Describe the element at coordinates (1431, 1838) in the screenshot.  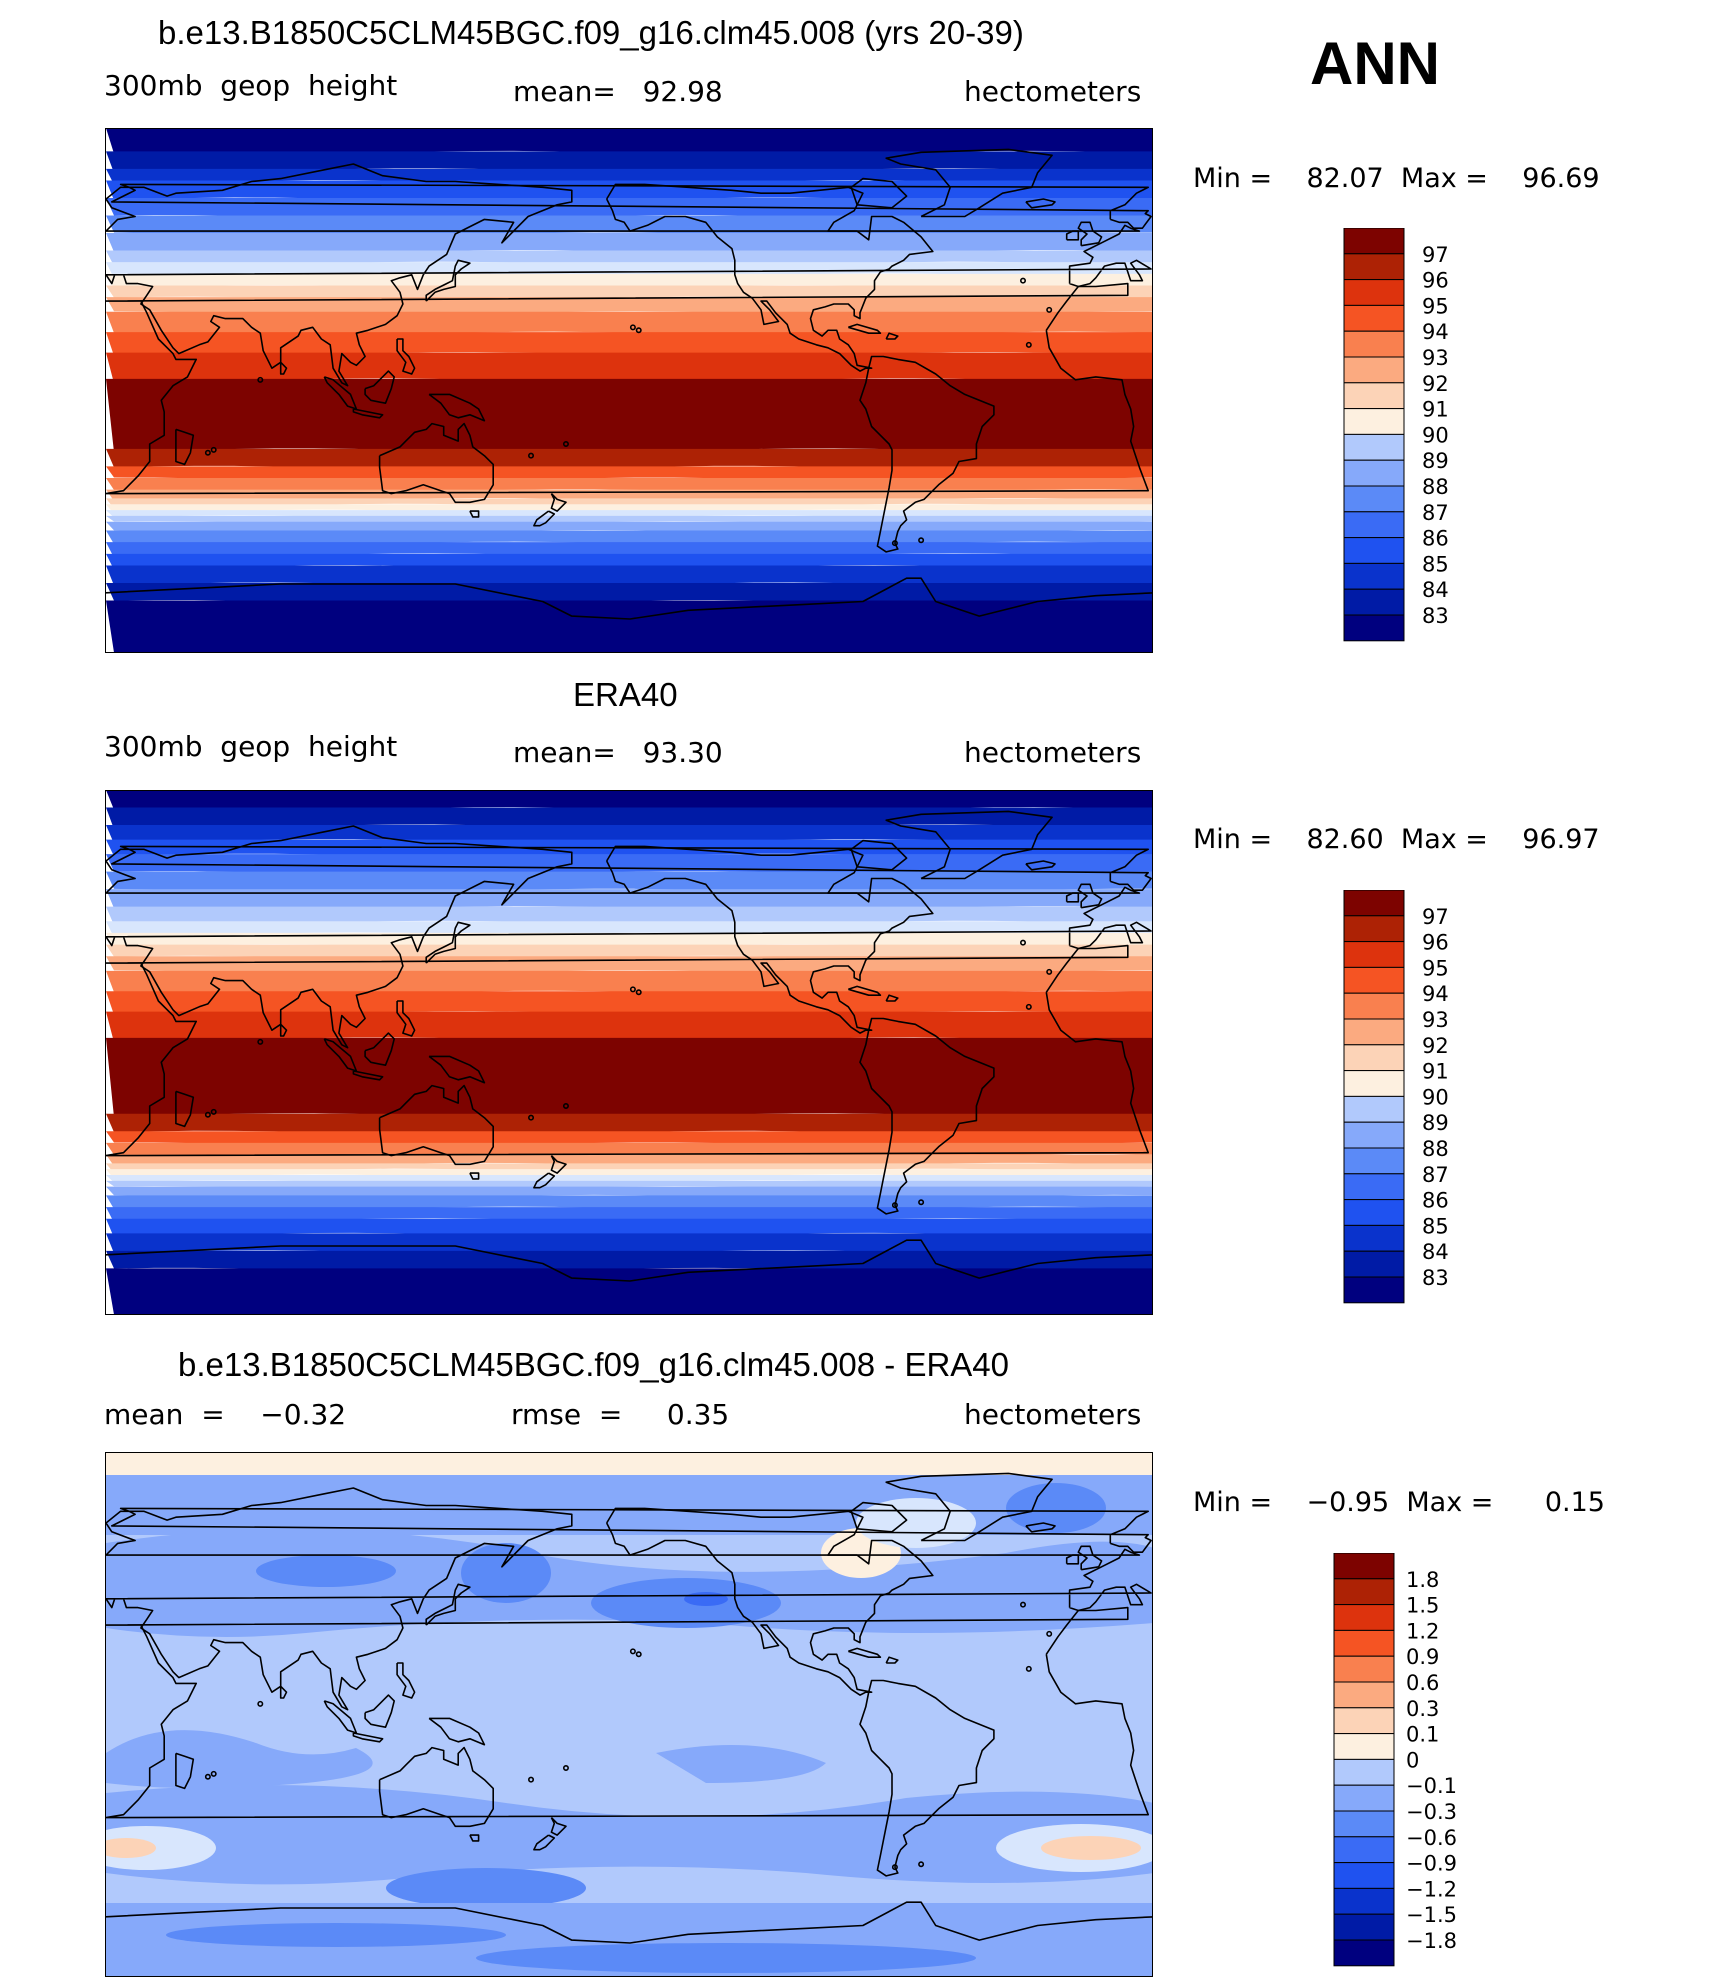
I see `colorbar-label: −0.6` at that location.